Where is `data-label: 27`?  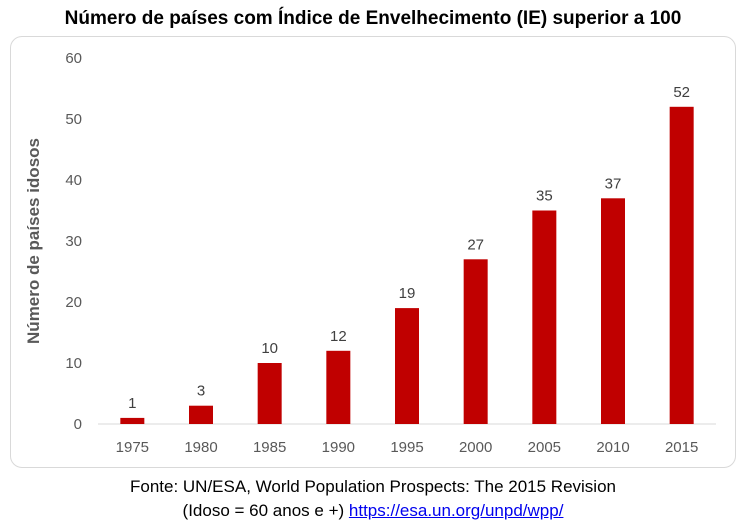
data-label: 27 is located at coordinates (475, 244).